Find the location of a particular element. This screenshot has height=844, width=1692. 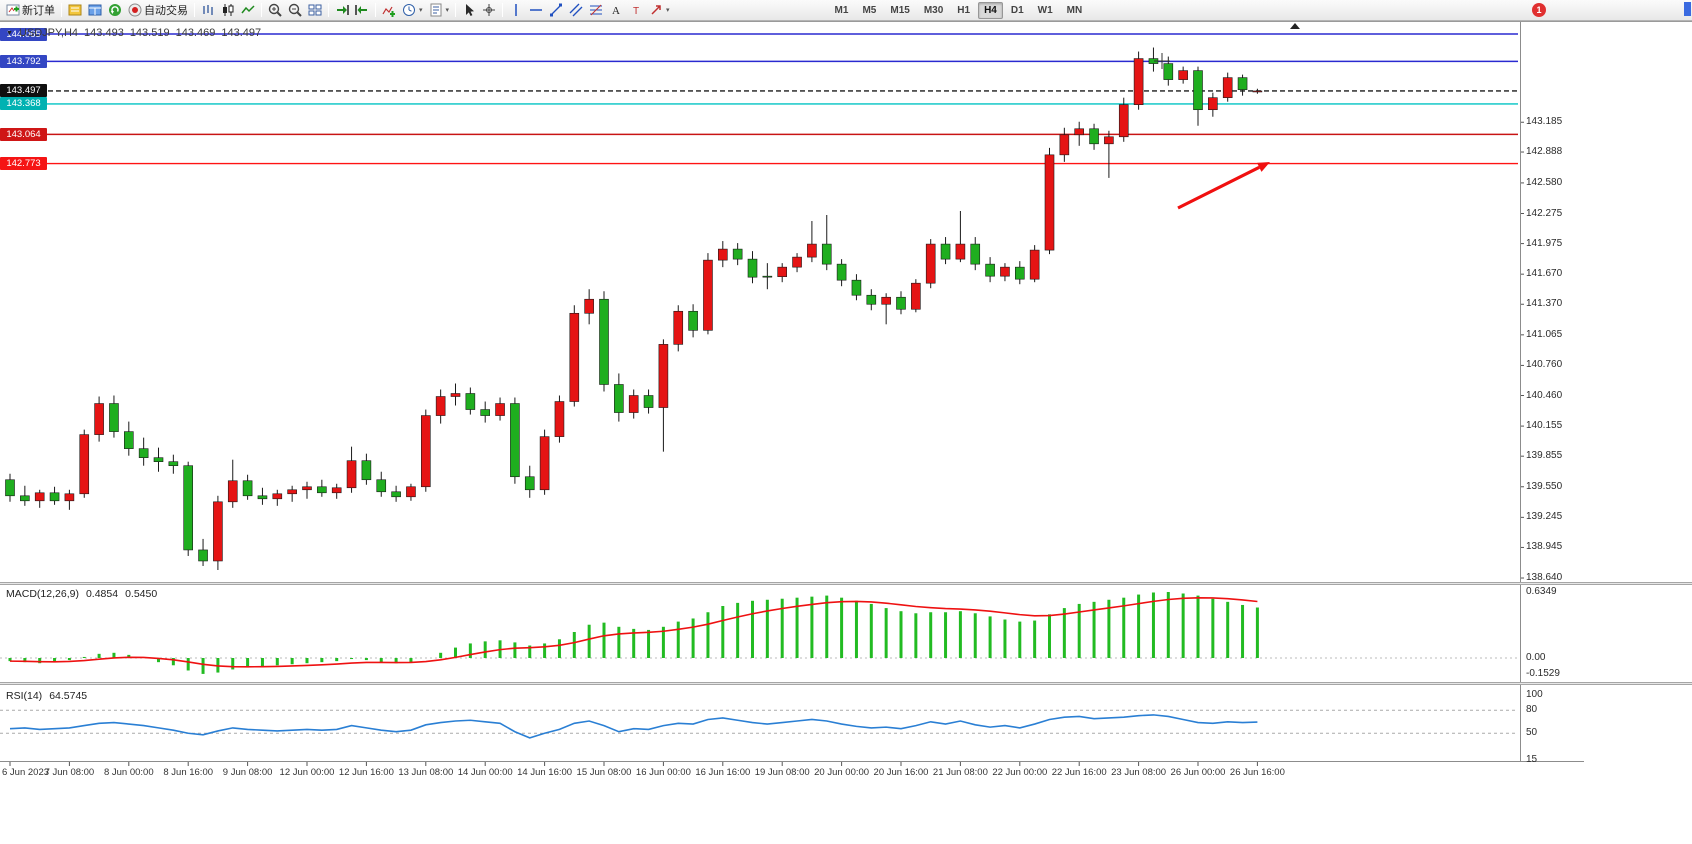

scrollbar-fragment is located at coordinates (1687, 9).